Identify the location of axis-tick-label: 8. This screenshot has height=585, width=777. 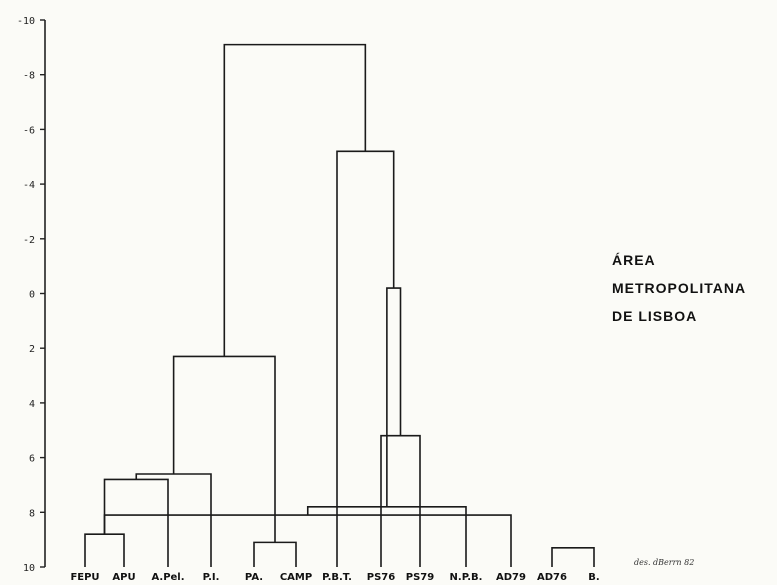
(32, 513).